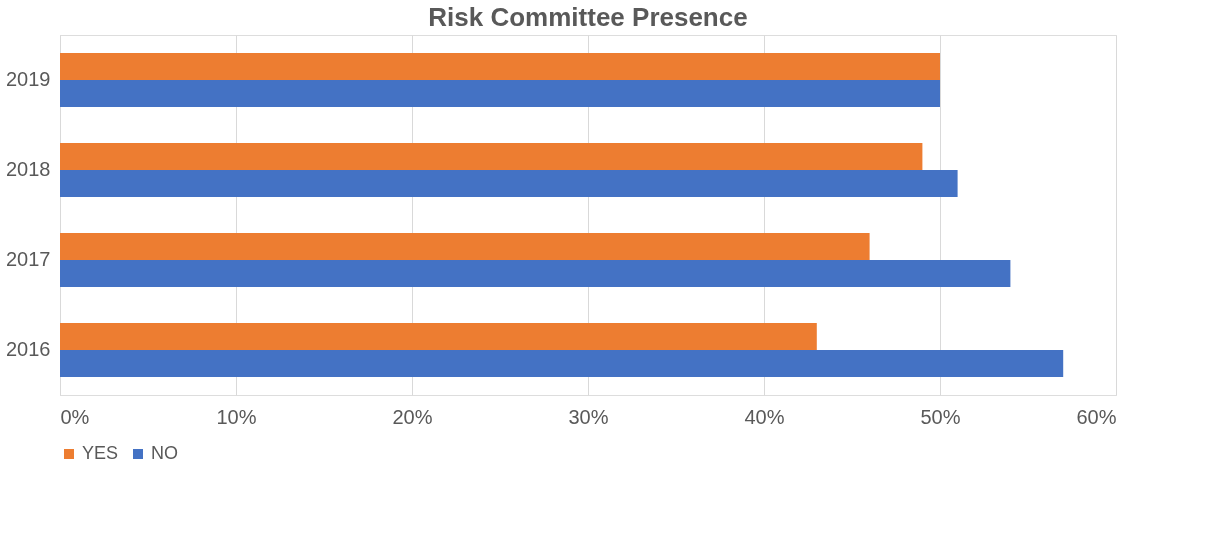 The height and width of the screenshot is (534, 1212). I want to click on x-tick-label: 40%, so click(764, 416).